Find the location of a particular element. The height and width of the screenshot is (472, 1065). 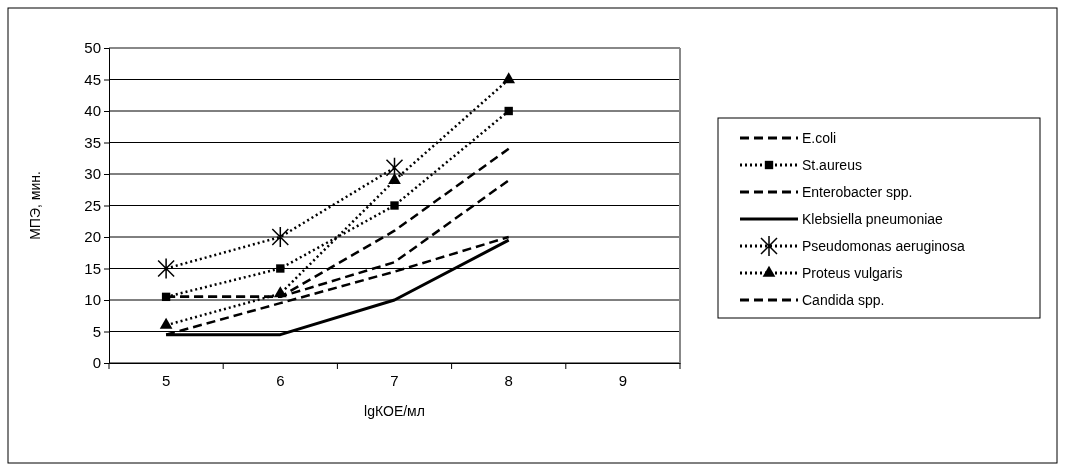

y-tick-label: 25 is located at coordinates (92, 205).